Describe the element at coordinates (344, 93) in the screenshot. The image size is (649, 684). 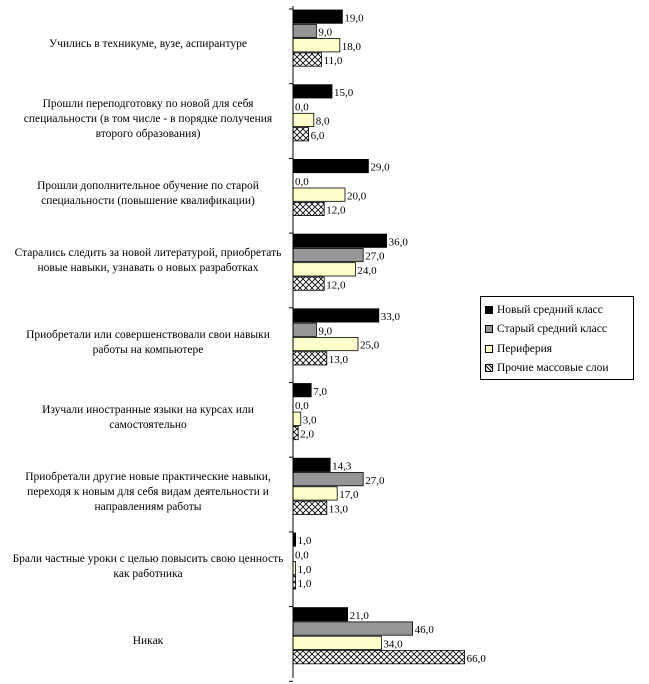
I see `data-label: 15,0` at that location.